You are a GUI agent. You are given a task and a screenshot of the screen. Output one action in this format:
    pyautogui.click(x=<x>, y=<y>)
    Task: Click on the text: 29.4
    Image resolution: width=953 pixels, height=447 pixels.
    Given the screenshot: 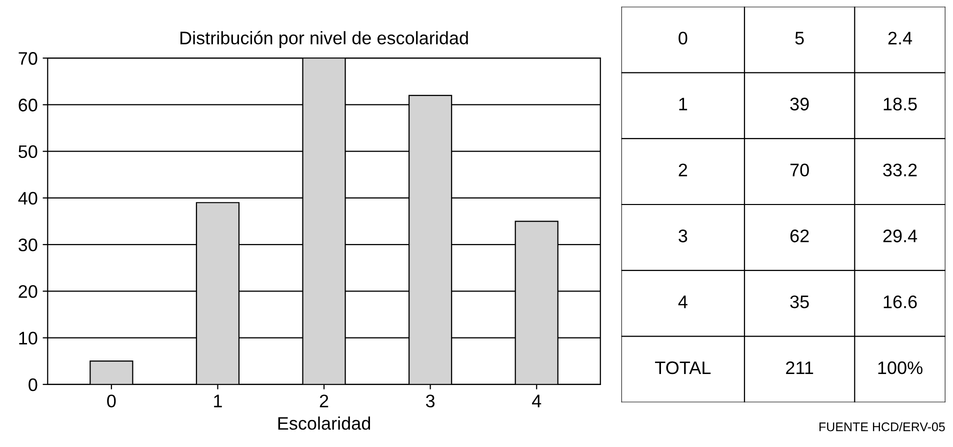 What is the action you would take?
    pyautogui.click(x=900, y=236)
    